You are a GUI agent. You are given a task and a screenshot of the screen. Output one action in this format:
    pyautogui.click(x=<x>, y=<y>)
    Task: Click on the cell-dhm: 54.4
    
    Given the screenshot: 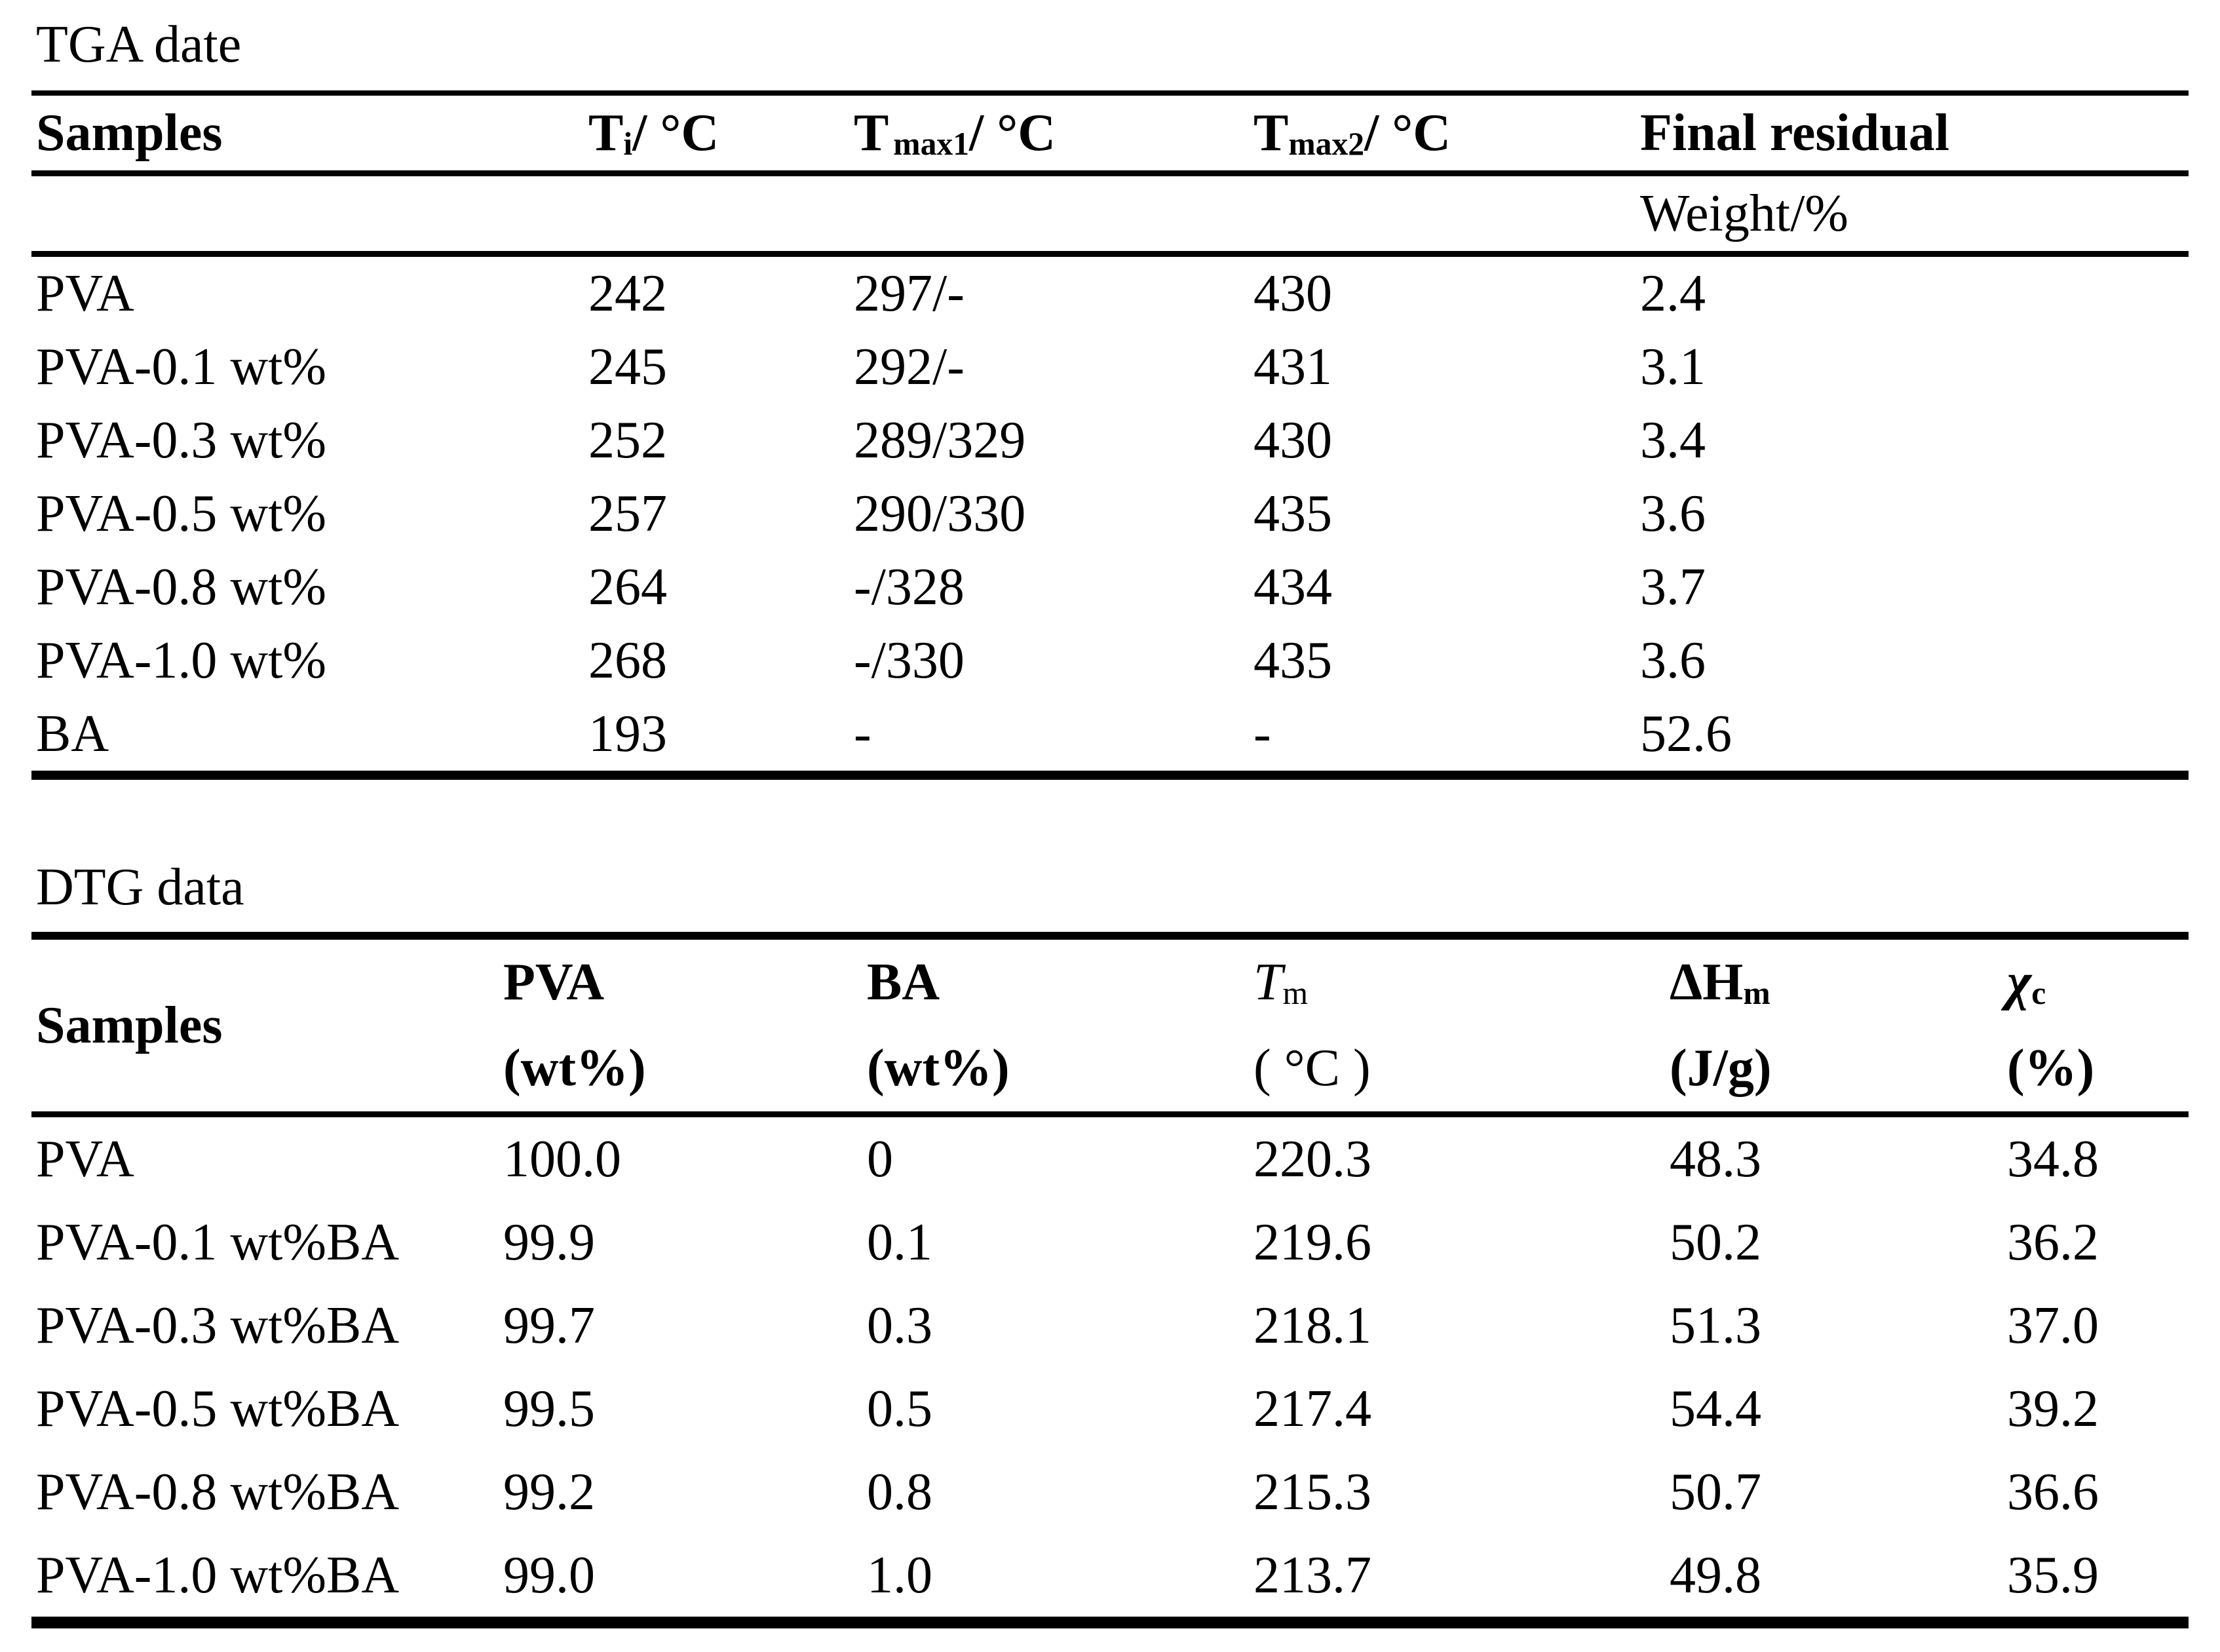 What is the action you would take?
    pyautogui.click(x=1715, y=1408)
    